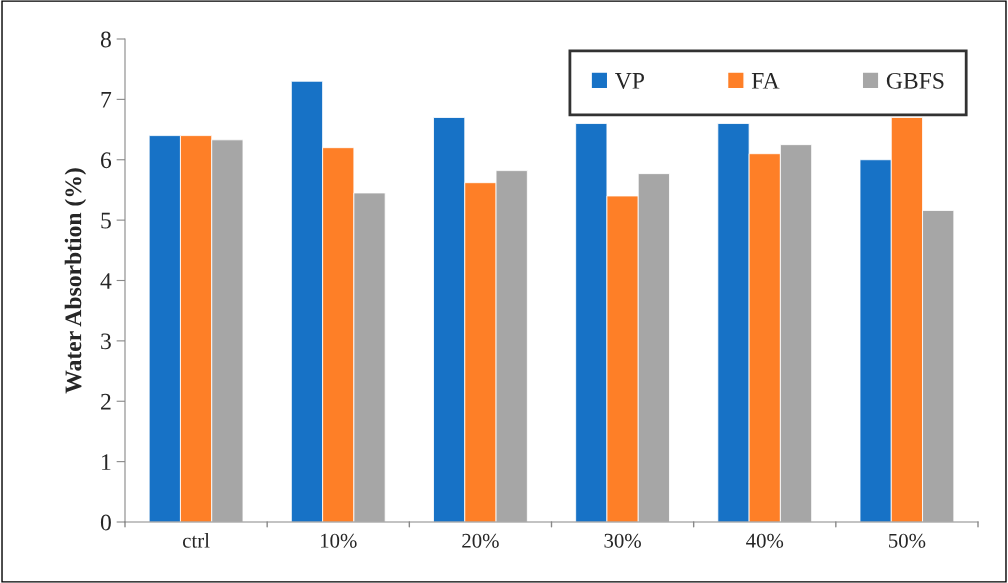  What do you see at coordinates (106, 341) in the screenshot?
I see `y-tick-label: 3` at bounding box center [106, 341].